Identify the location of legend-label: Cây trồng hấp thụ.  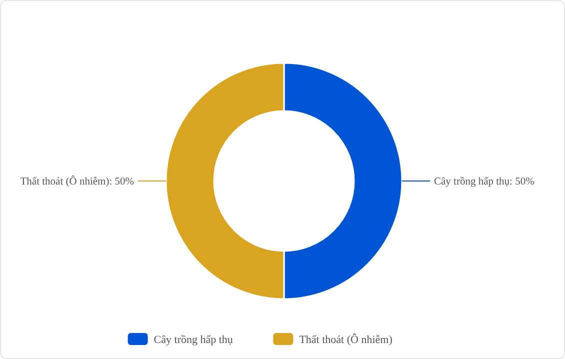
(194, 340).